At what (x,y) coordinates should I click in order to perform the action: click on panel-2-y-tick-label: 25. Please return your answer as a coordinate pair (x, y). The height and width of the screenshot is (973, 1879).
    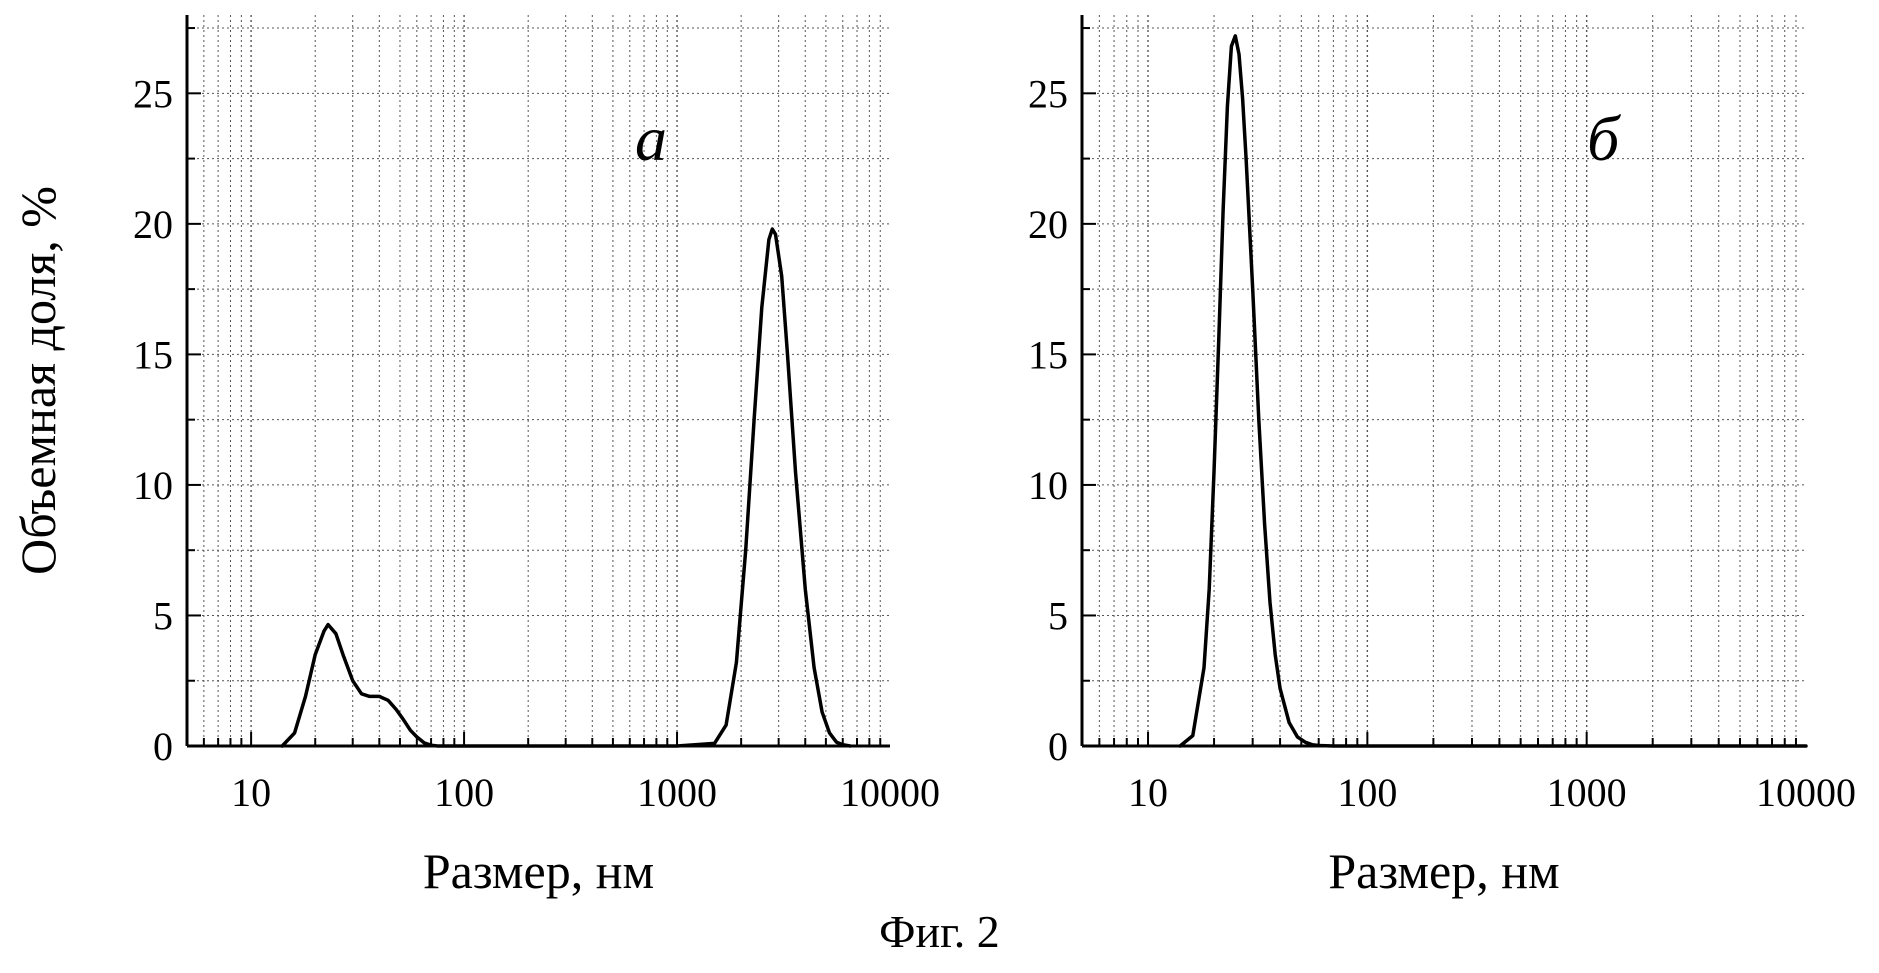
    Looking at the image, I should click on (1048, 93).